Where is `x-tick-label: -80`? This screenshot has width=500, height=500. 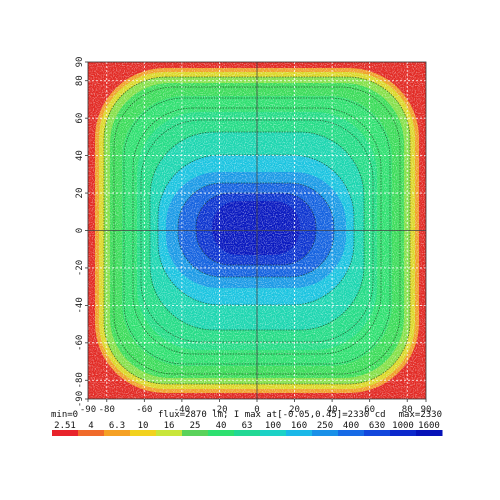
x-tick-label: -80 is located at coordinates (107, 410).